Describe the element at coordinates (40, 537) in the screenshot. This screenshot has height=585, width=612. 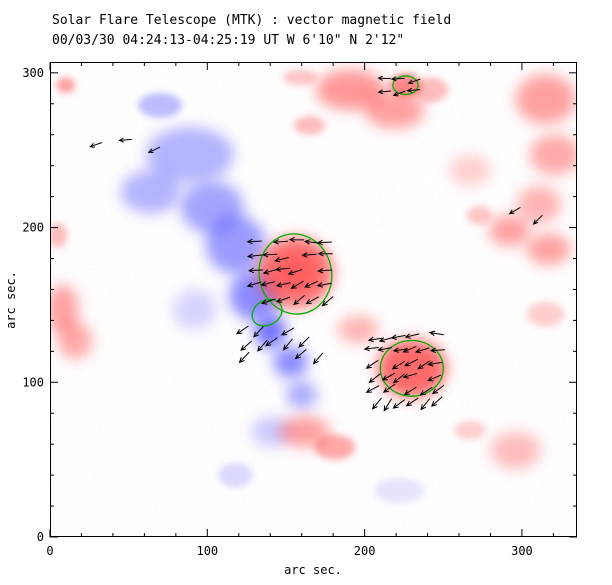
I see `y-tick-label: 0` at that location.